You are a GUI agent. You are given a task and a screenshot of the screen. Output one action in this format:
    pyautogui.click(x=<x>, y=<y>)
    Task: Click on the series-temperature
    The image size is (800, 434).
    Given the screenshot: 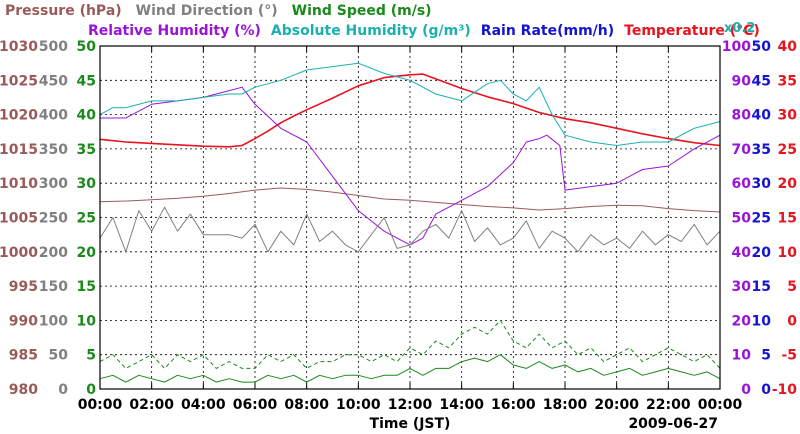 What is the action you would take?
    pyautogui.click(x=410, y=110)
    